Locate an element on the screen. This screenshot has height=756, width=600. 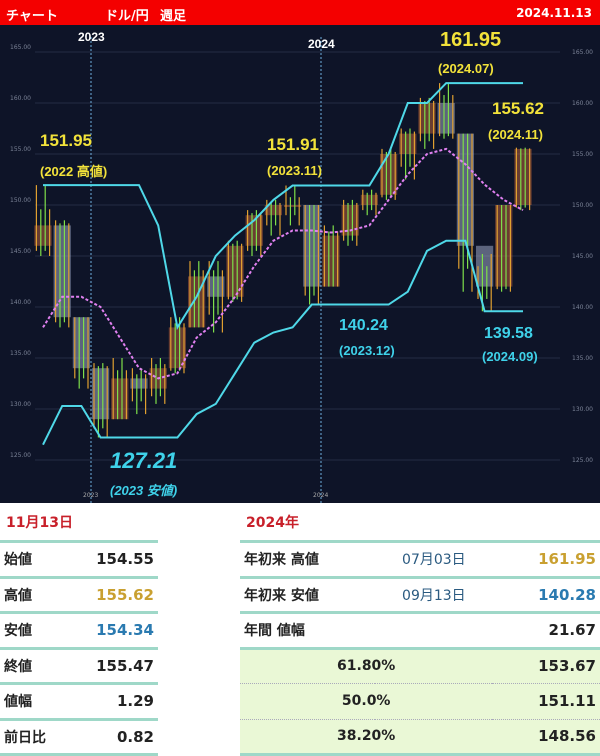
y-tick-label-right: 165.00 is located at coordinates (582, 52).